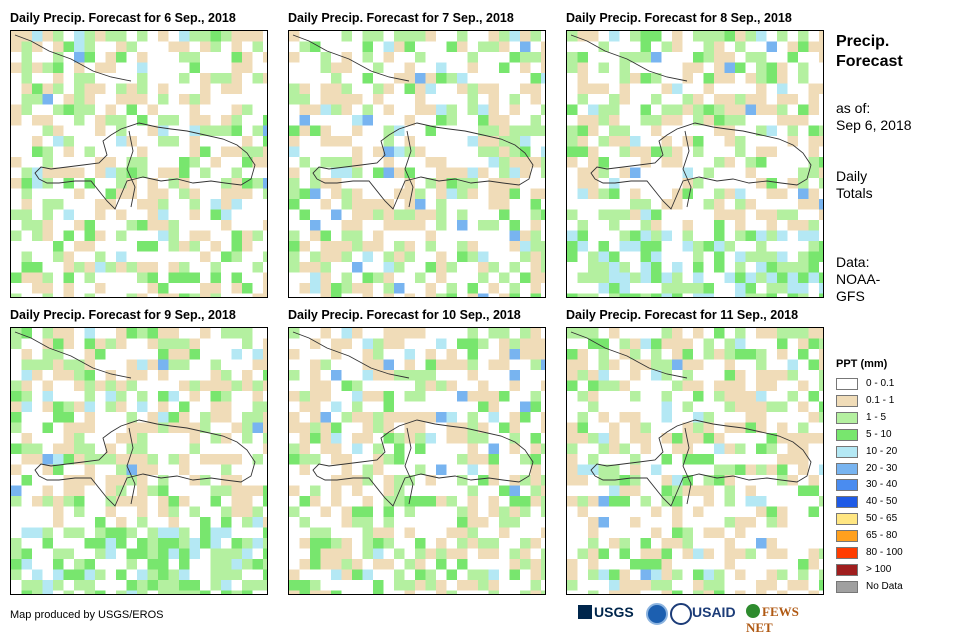 The height and width of the screenshot is (636, 970). I want to click on panel-title-5: Daily Precip. Forecast for 10 Sep., 2018, so click(404, 315).